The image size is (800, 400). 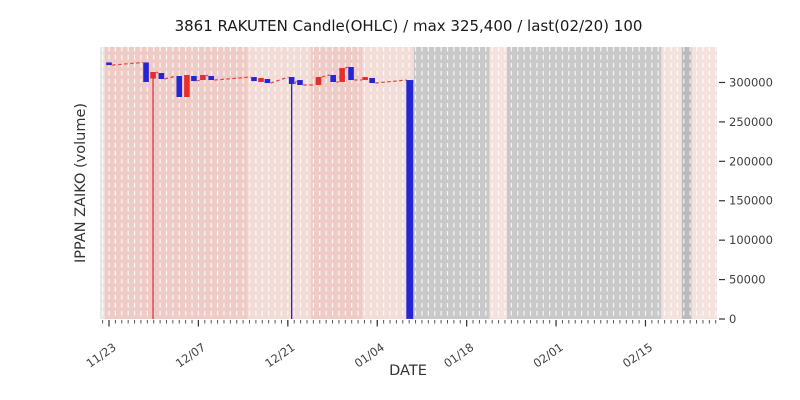 I want to click on y-tick-label: 0, so click(x=732, y=319).